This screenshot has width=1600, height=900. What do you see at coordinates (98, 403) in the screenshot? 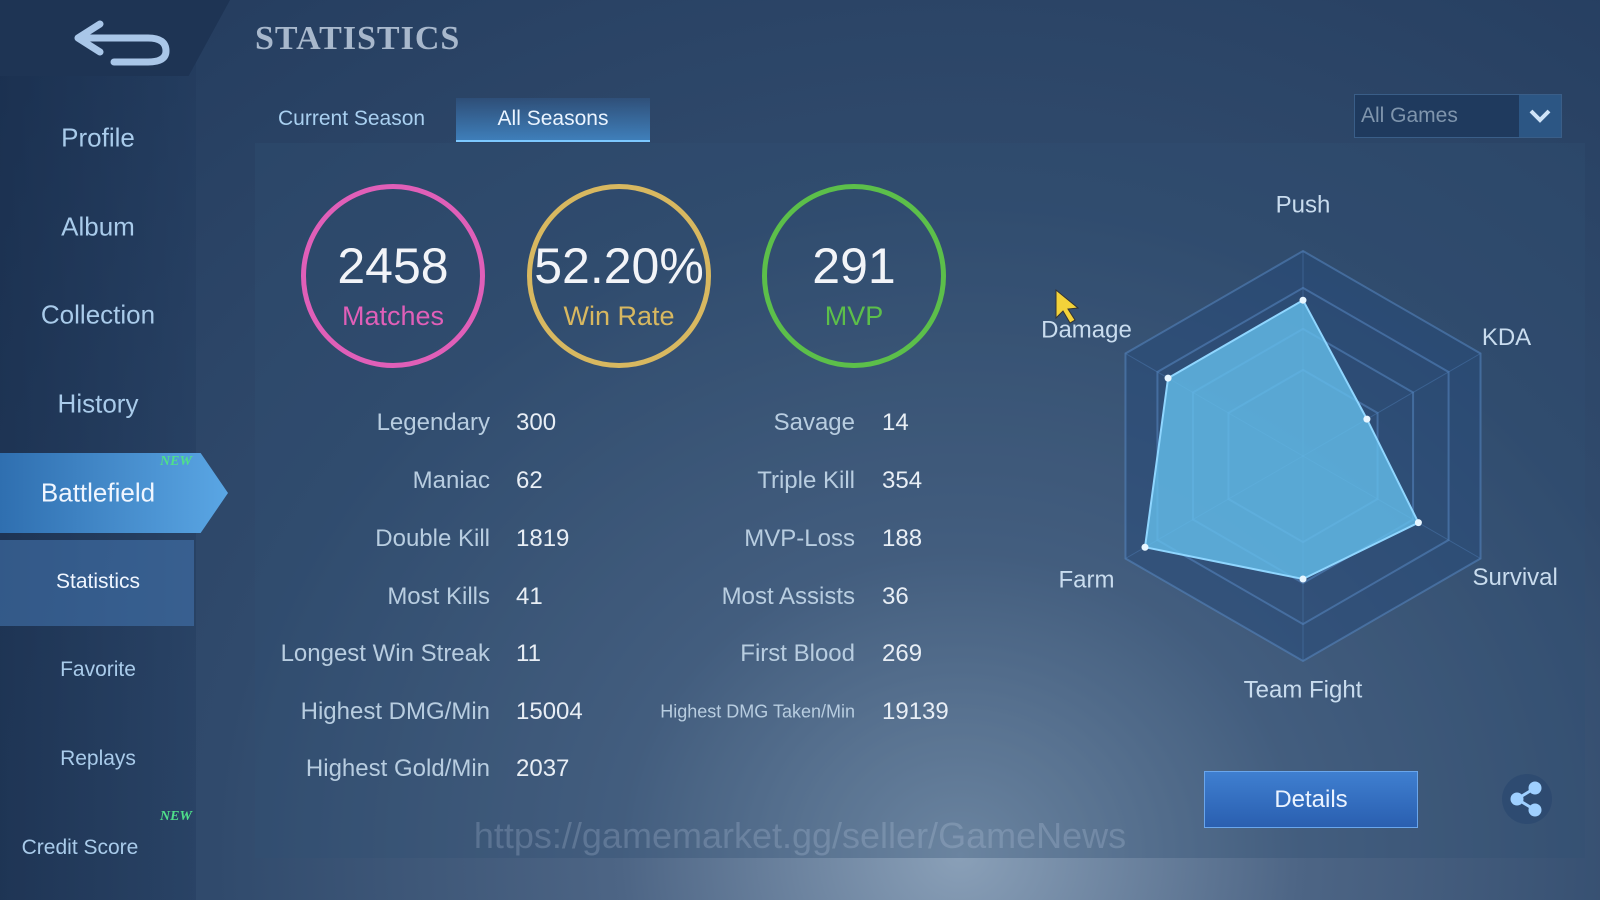
I see `sidebar-item: History` at bounding box center [98, 403].